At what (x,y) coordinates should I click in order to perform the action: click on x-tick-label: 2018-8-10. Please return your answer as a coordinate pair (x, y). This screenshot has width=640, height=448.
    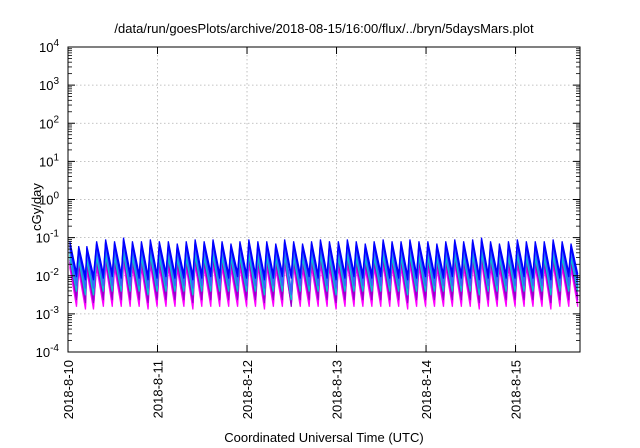
    Looking at the image, I should click on (68, 389).